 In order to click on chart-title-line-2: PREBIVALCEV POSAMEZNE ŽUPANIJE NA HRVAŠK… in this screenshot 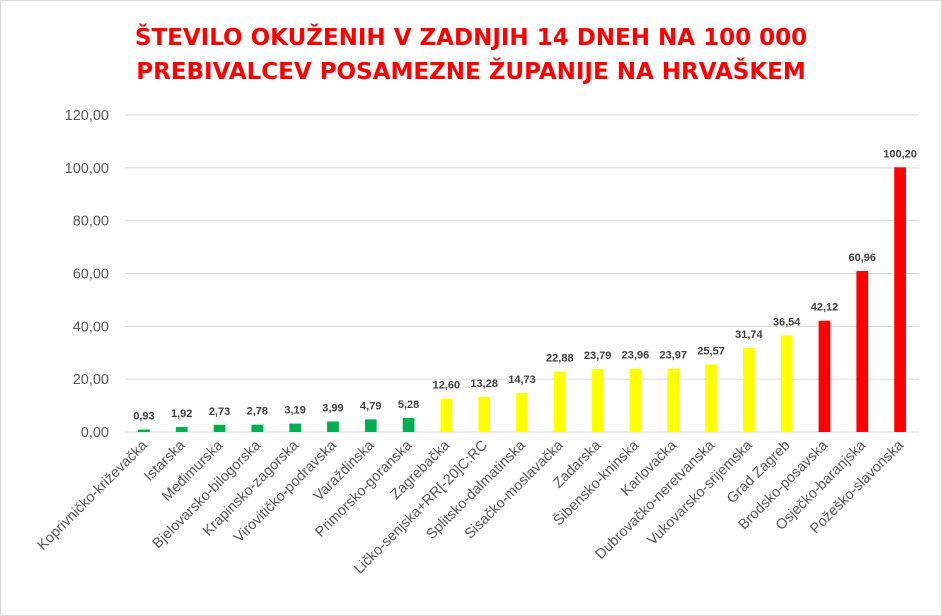, I will do `click(471, 72)`.